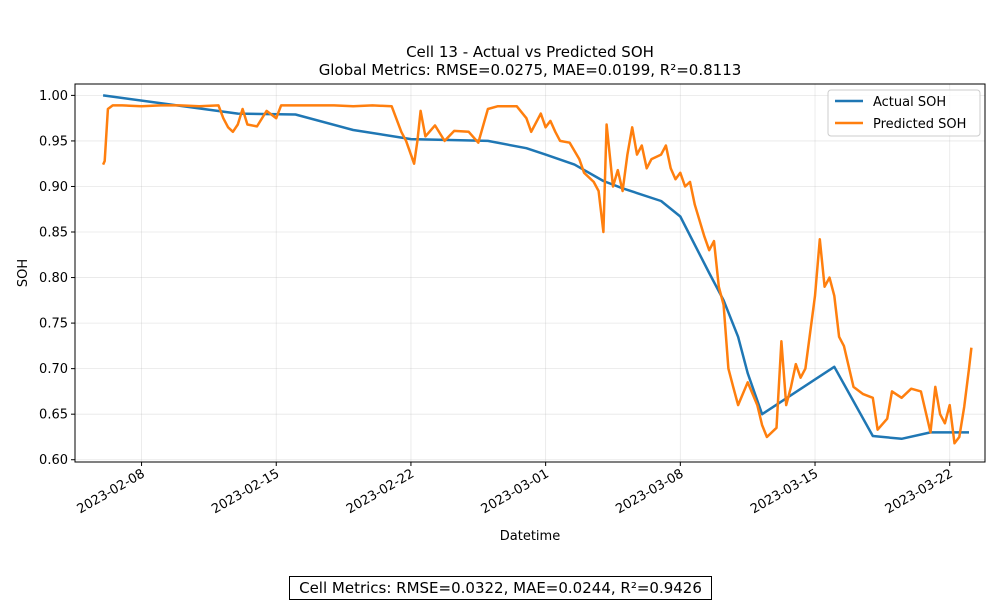  I want to click on y-tick-label: 0.70, so click(53, 369).